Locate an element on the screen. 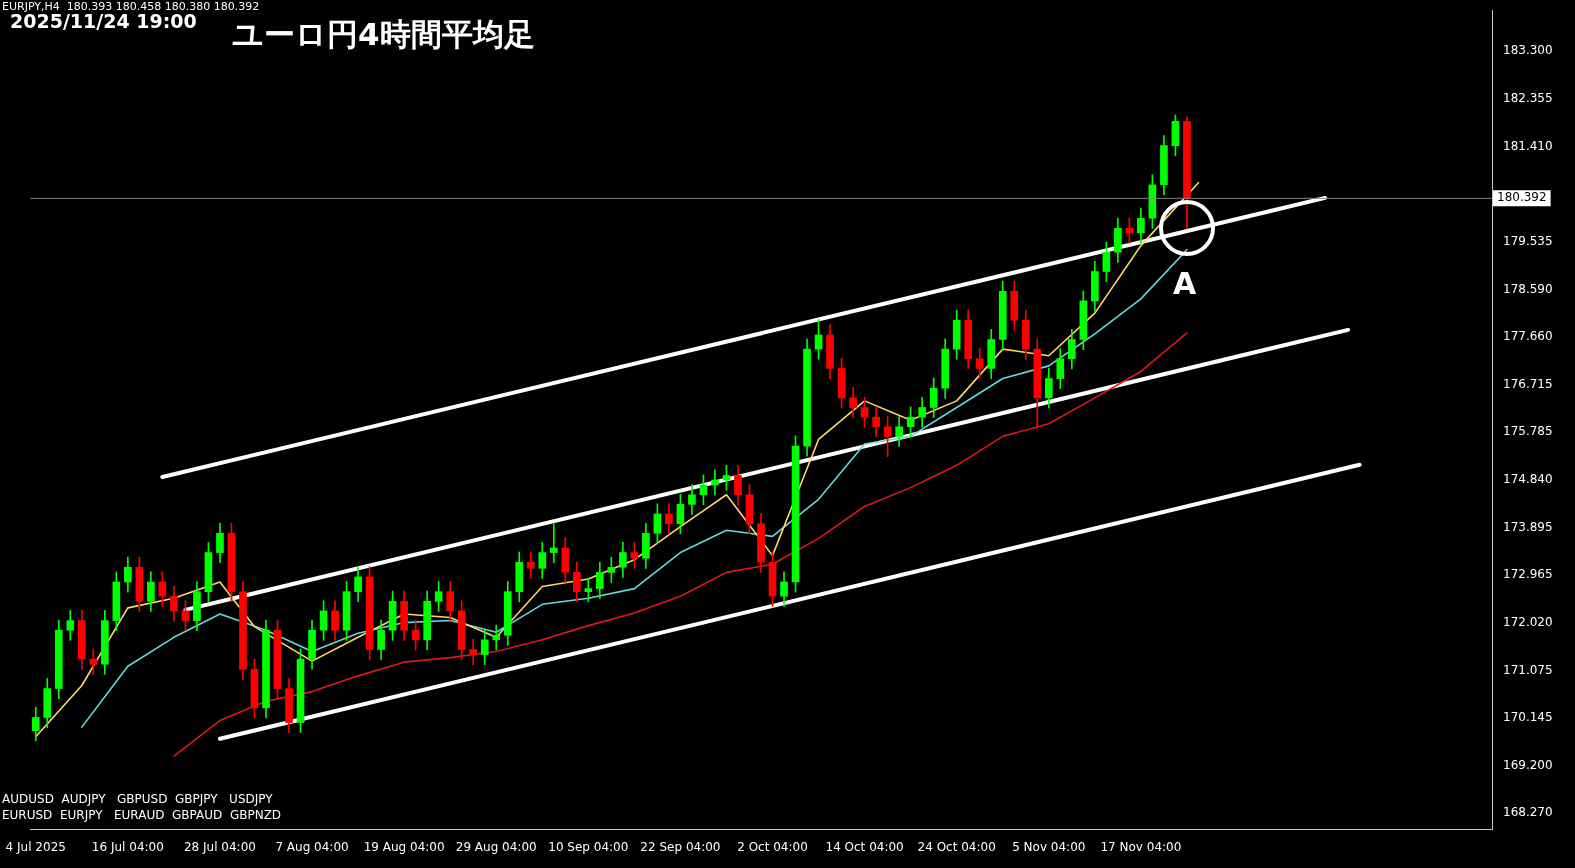 This screenshot has height=868, width=1575. annotation: A is located at coordinates (1184, 284).